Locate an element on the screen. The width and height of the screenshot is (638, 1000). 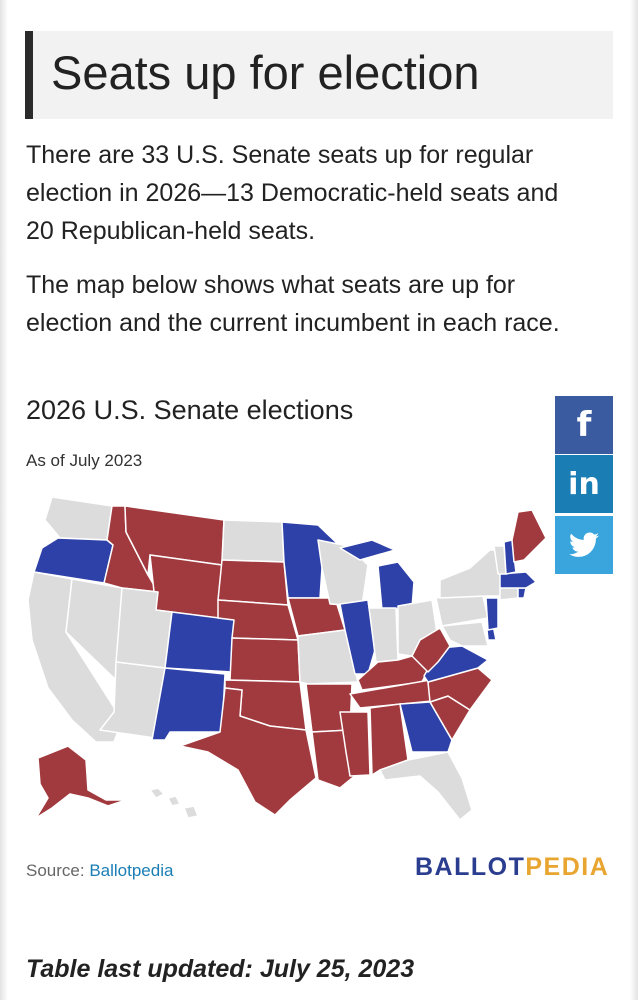
state-mississippi is located at coordinates (355, 744).